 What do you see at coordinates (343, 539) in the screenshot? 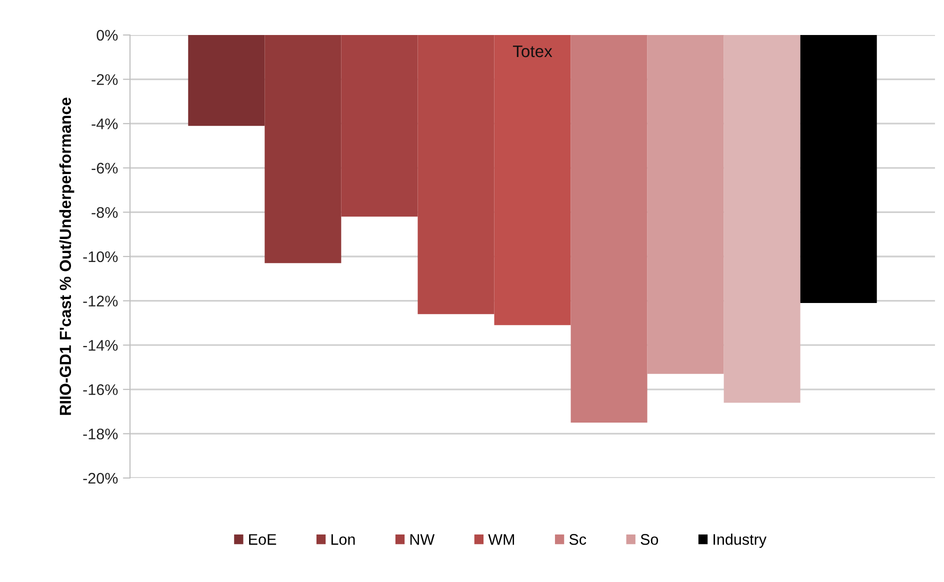
I see `legend-label: Lon` at bounding box center [343, 539].